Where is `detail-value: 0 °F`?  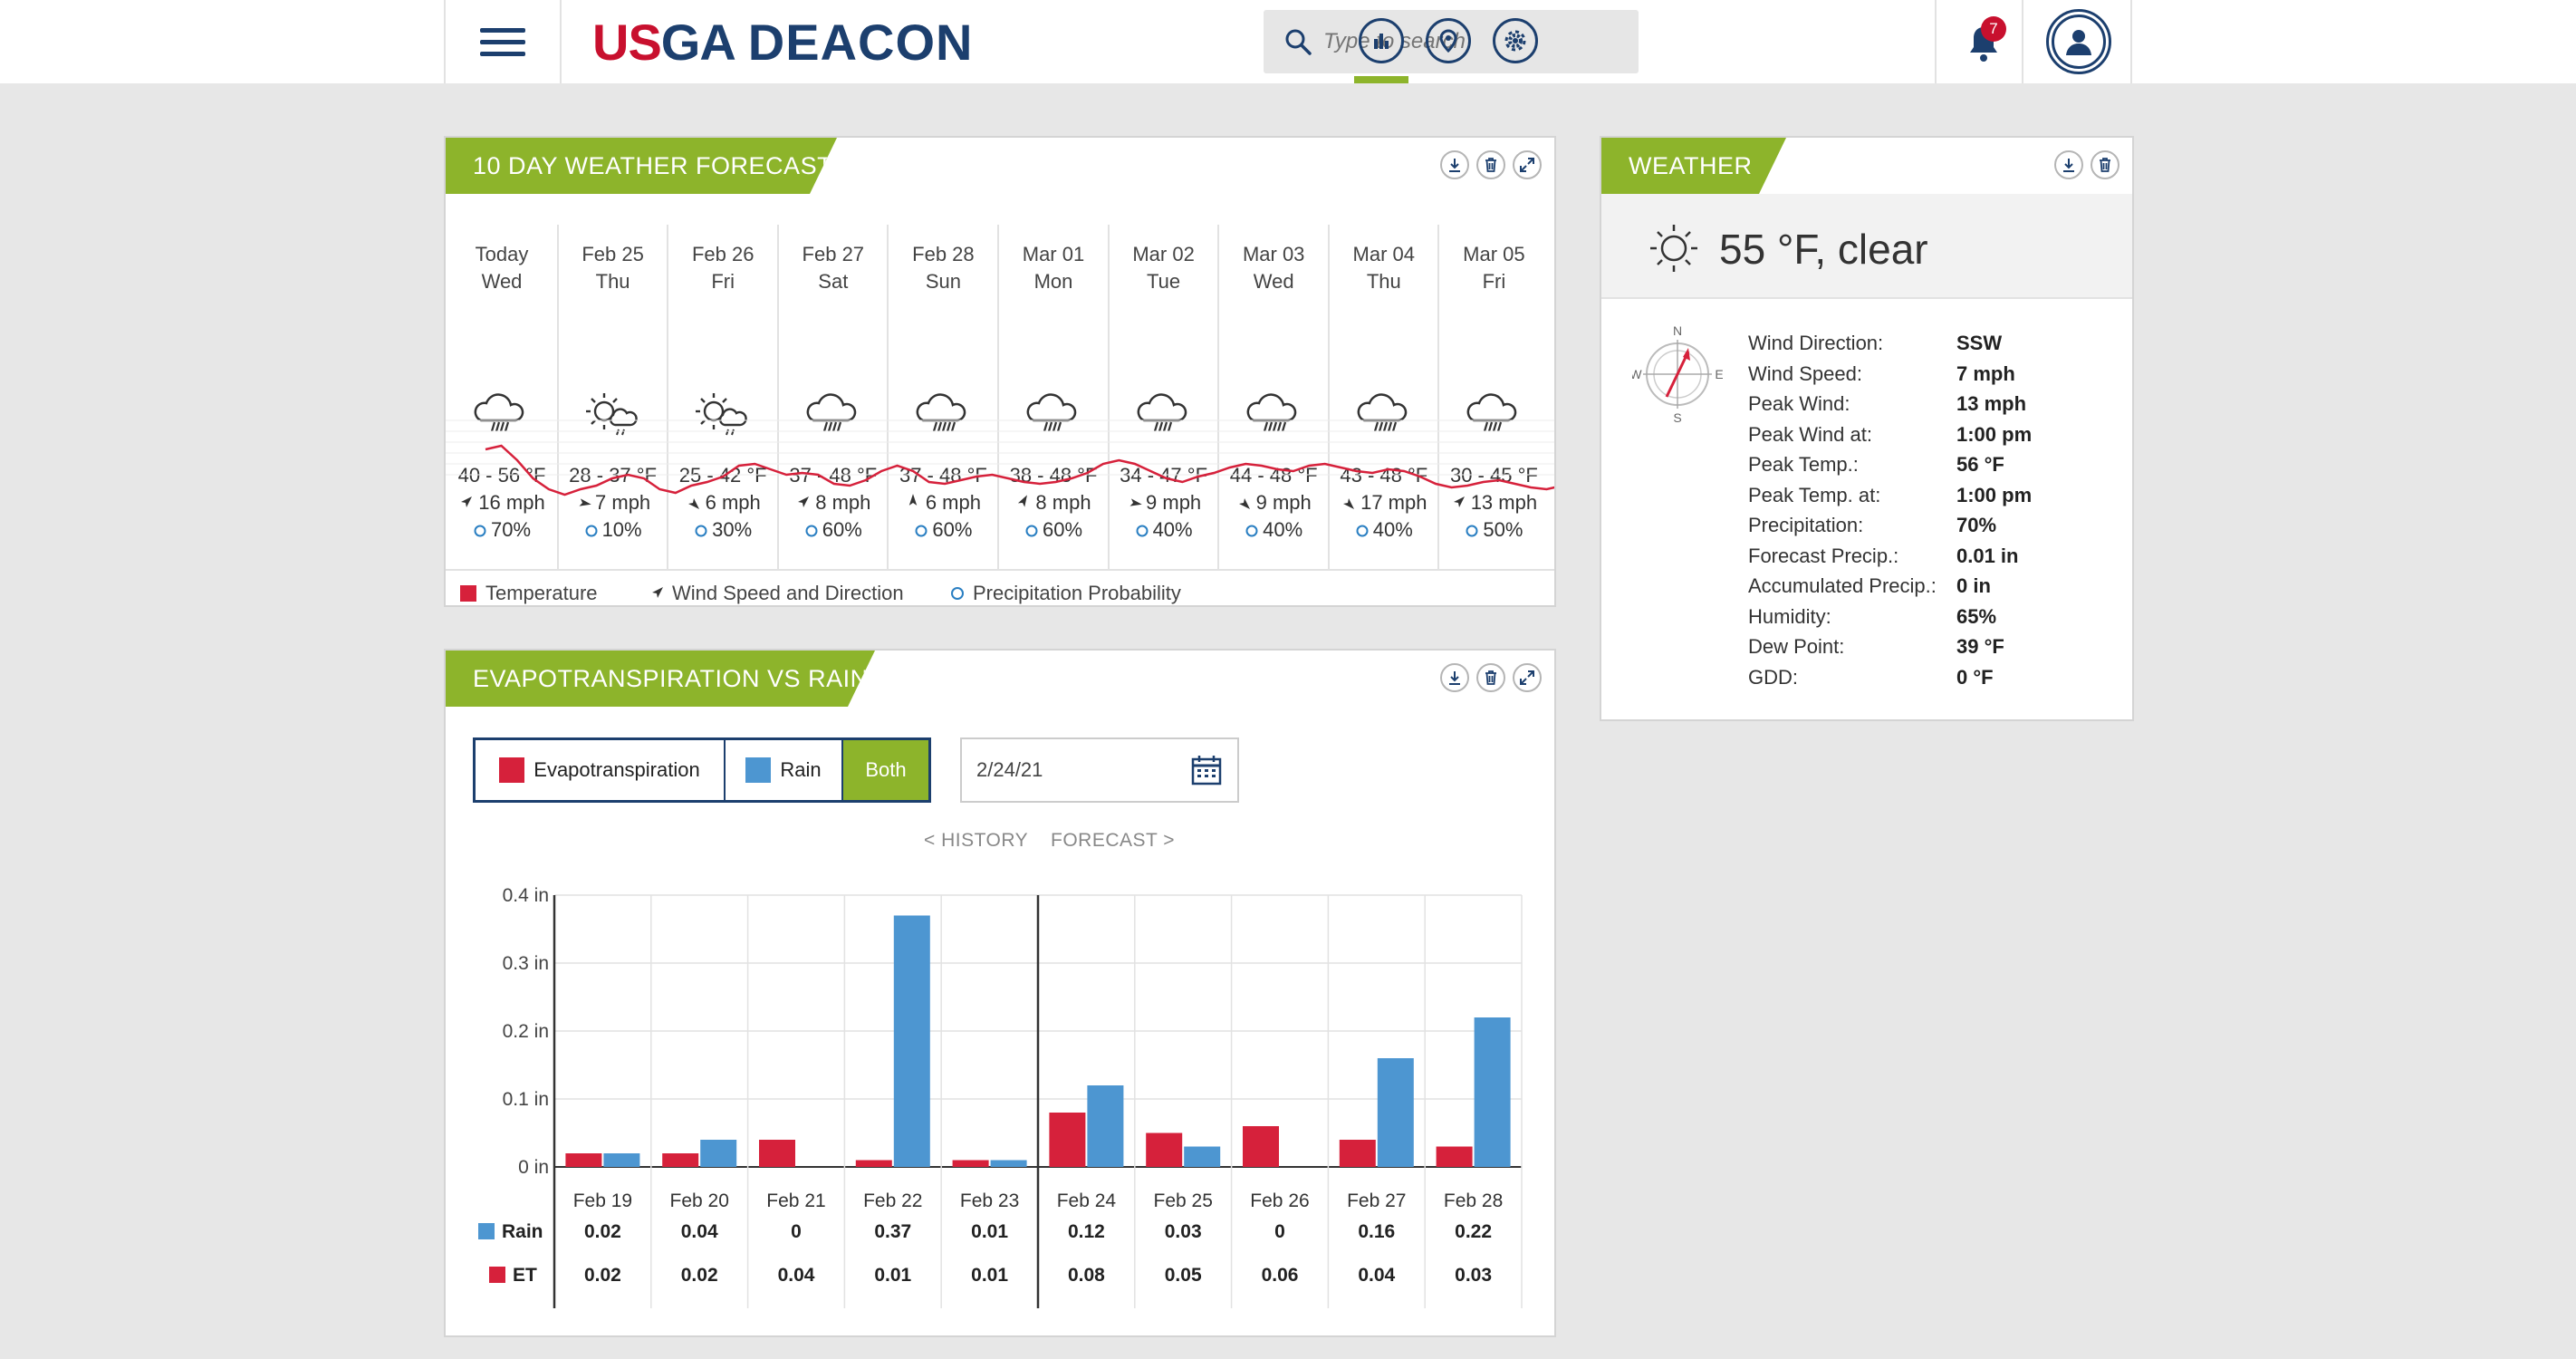
detail-value: 0 °F is located at coordinates (1975, 677).